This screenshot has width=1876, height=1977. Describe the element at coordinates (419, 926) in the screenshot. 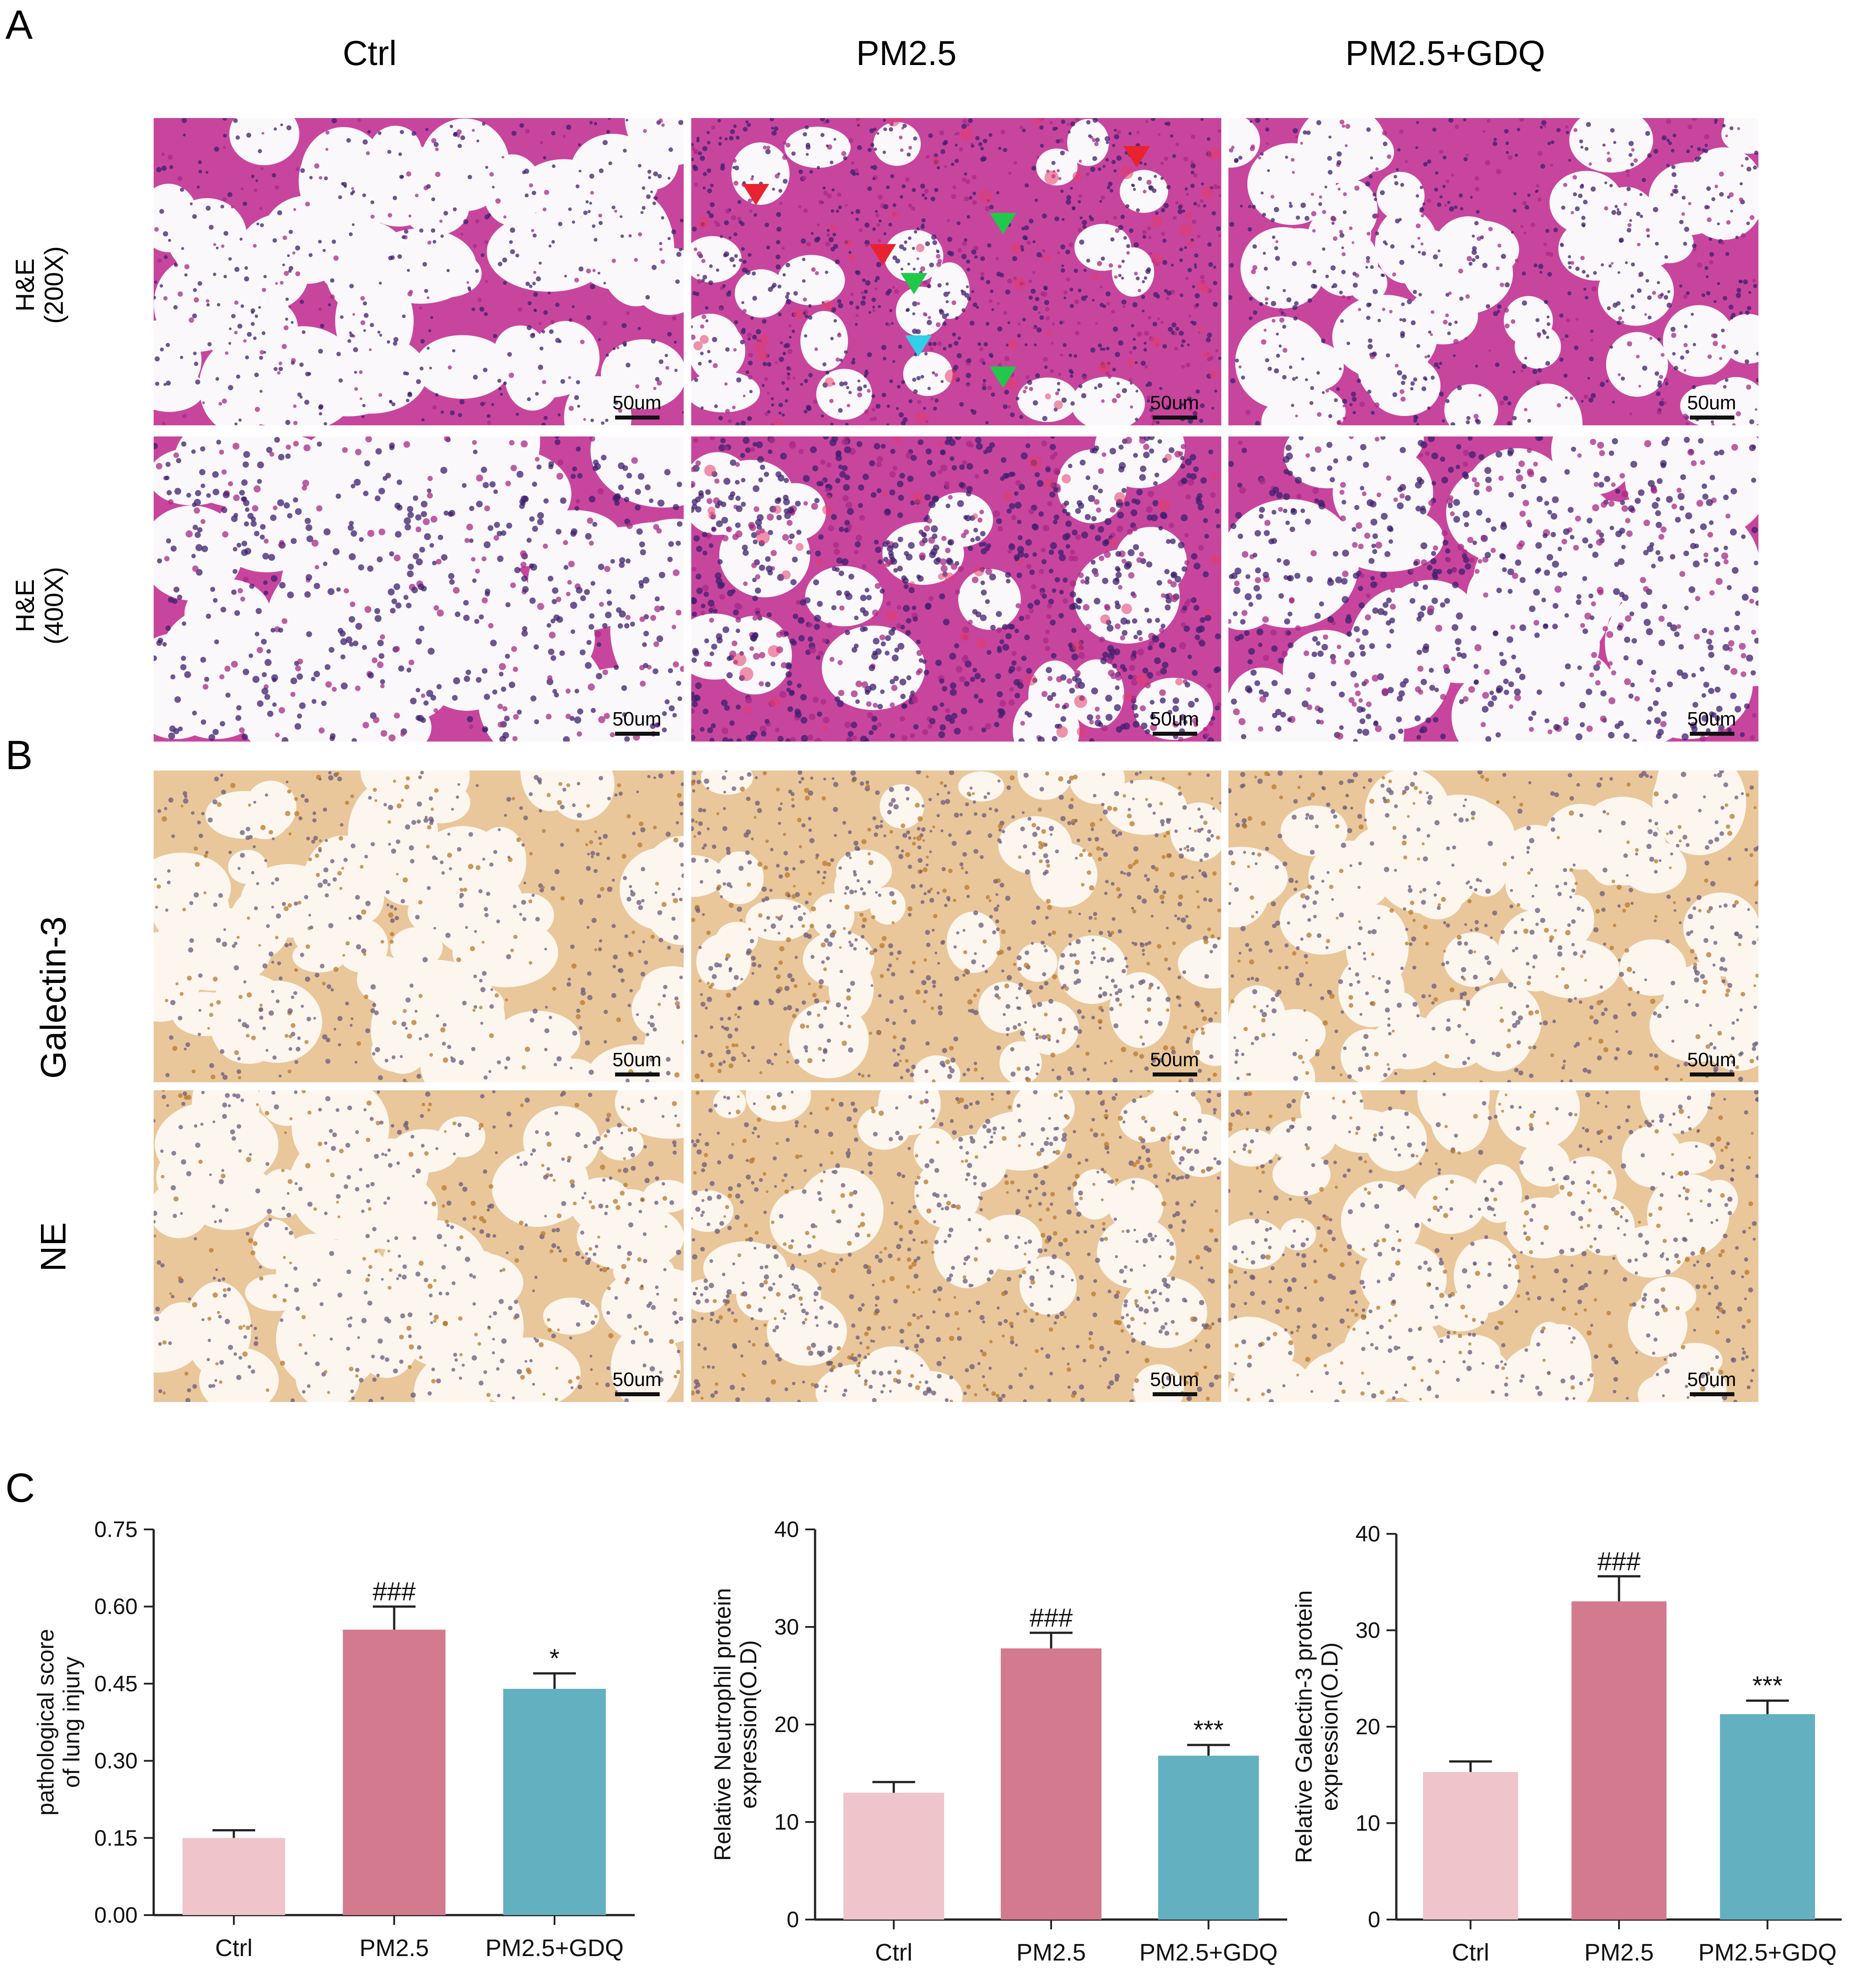

I see `micrograph-galectin3-ctrl: 50um` at that location.